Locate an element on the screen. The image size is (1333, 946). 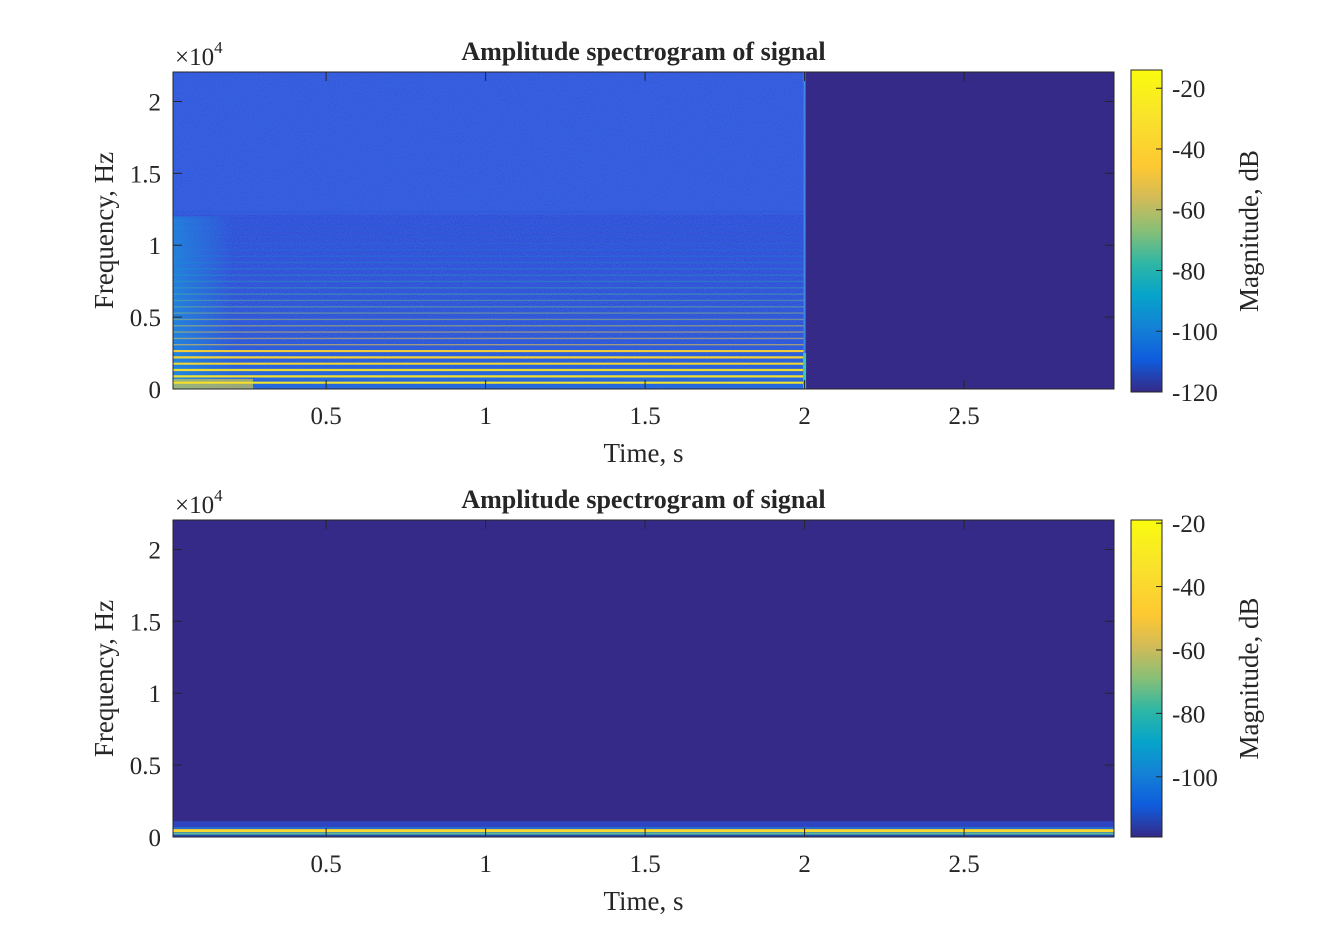
dc-band is located at coordinates (643, 835).